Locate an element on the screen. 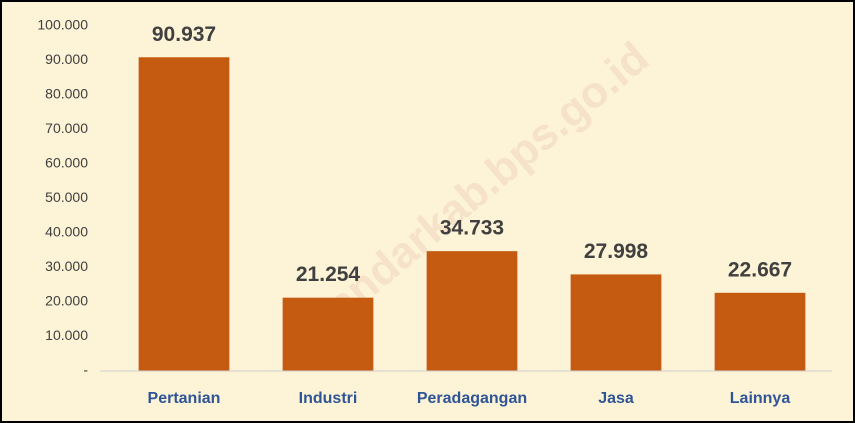 The height and width of the screenshot is (423, 855). x-tick-label: Lainnya is located at coordinates (760, 398).